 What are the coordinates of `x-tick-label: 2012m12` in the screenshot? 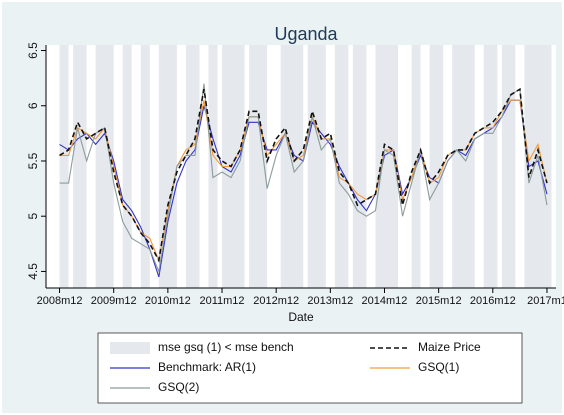 It's located at (276, 301).